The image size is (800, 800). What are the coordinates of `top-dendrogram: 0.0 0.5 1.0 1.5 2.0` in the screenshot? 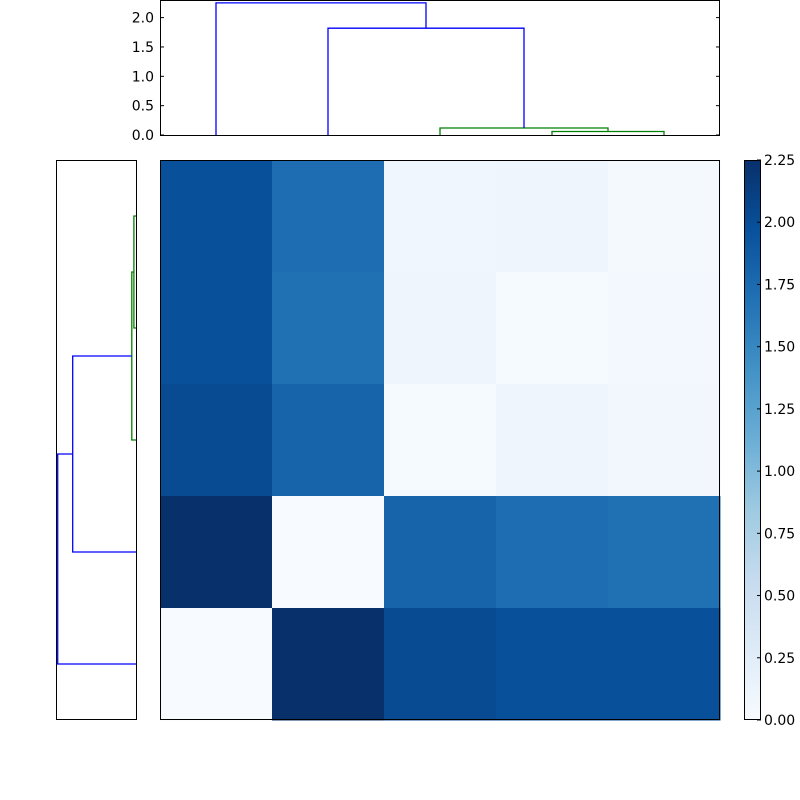 It's located at (426, 72).